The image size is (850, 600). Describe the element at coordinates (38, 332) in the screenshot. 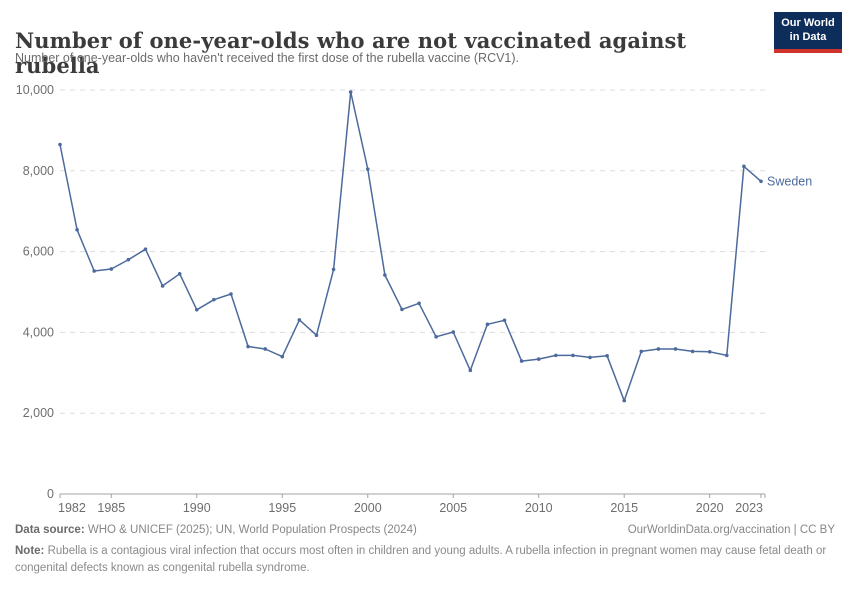

I see `y-axis-tick-label: 4,000` at that location.